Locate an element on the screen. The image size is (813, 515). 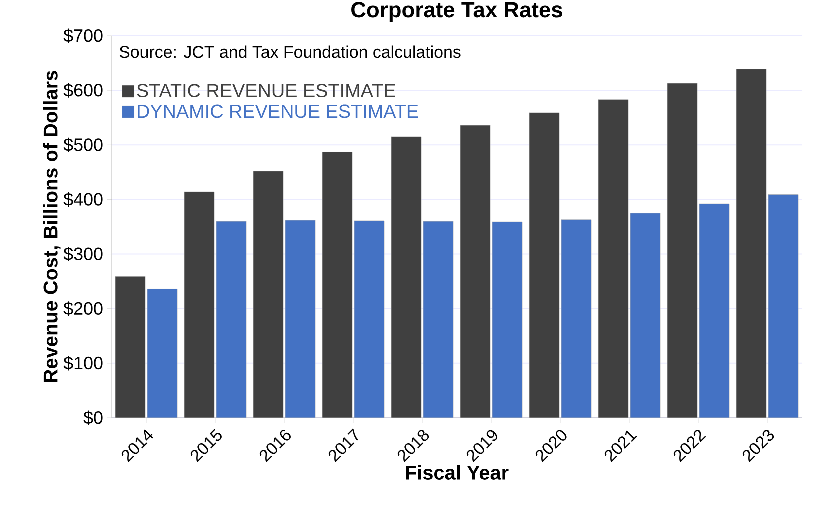
y-tick-label: $300 is located at coordinates (83, 254).